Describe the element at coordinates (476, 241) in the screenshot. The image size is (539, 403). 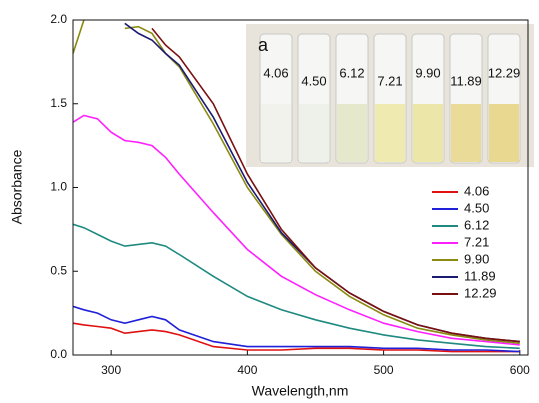
I see `legend-label: 7.21` at that location.